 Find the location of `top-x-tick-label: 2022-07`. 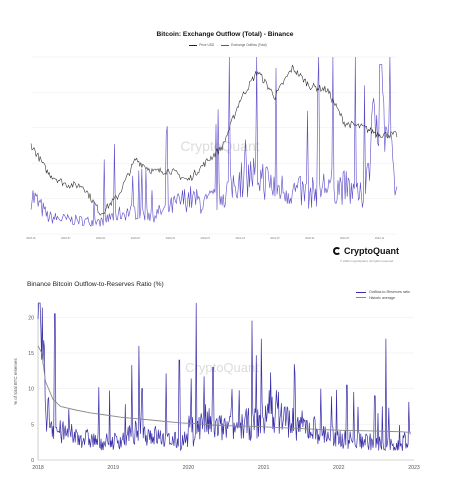

top-x-tick-label: 2022-07 is located at coordinates (345, 238).